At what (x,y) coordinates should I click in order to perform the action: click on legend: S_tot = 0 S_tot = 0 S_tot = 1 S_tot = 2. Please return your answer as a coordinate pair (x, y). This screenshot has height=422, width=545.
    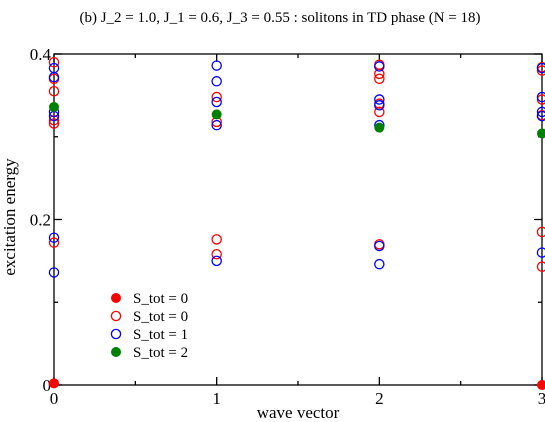
    Looking at the image, I should click on (149, 326).